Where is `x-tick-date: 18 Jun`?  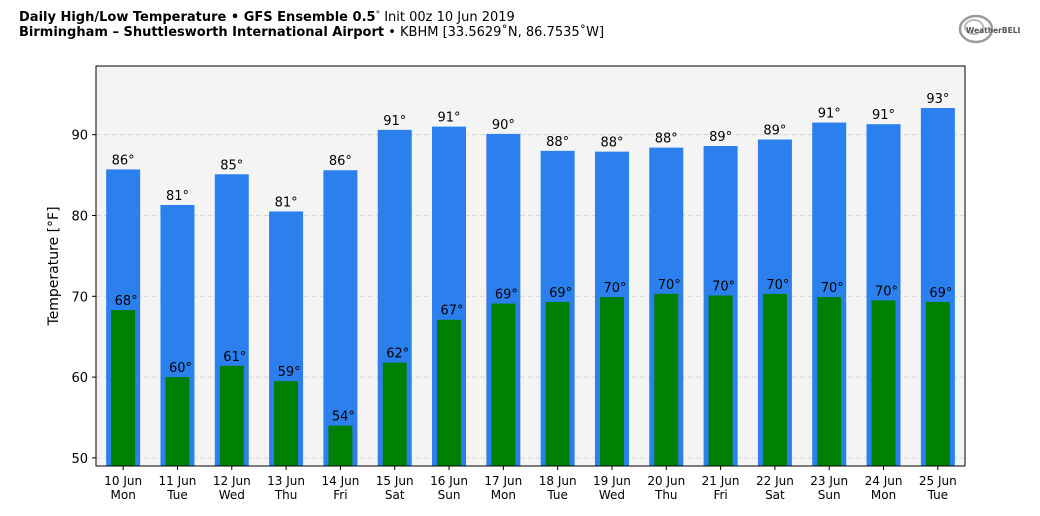 x-tick-date: 18 Jun is located at coordinates (558, 481).